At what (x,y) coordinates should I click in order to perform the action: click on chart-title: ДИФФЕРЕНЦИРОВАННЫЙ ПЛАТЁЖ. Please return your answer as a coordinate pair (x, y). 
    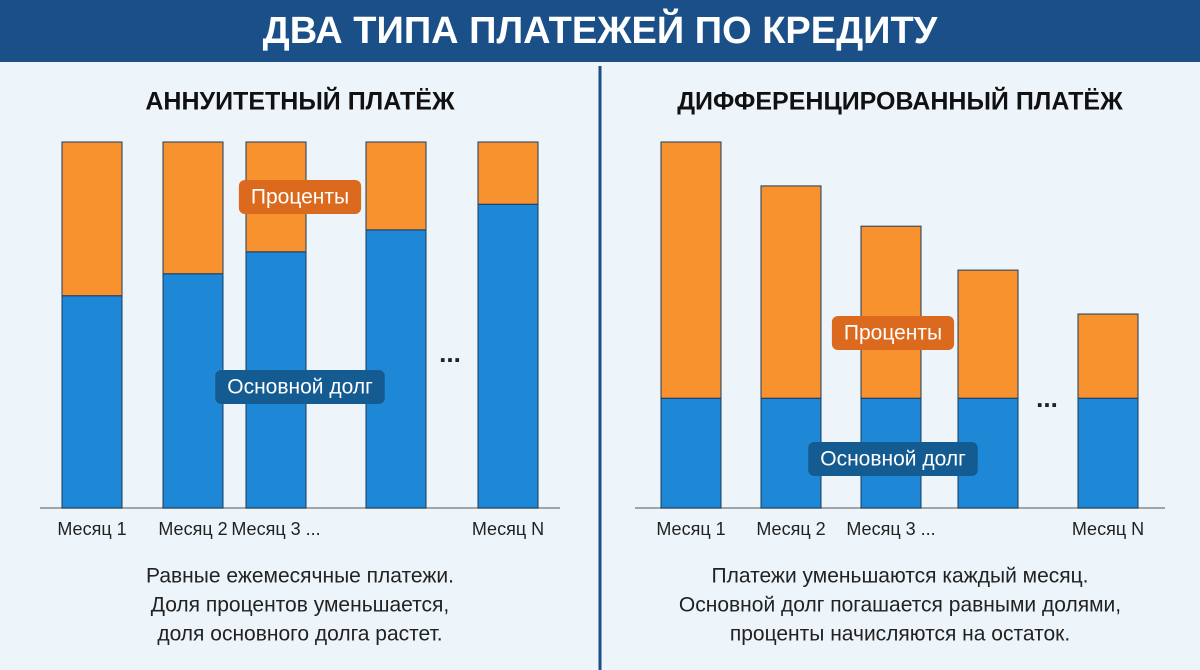
    Looking at the image, I should click on (900, 101).